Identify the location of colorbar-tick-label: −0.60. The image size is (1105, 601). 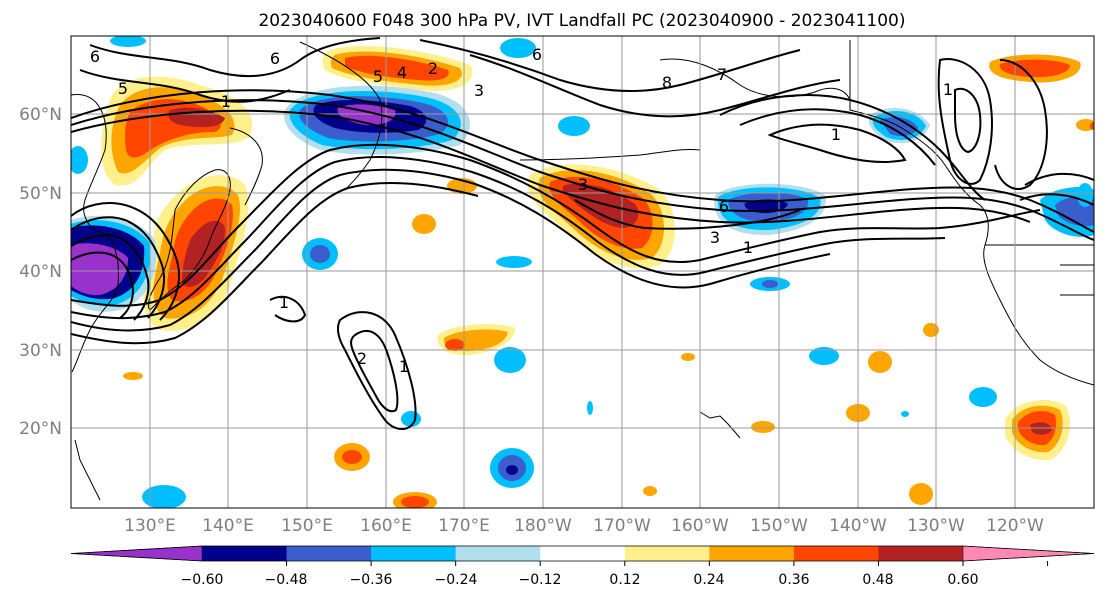
(202, 580).